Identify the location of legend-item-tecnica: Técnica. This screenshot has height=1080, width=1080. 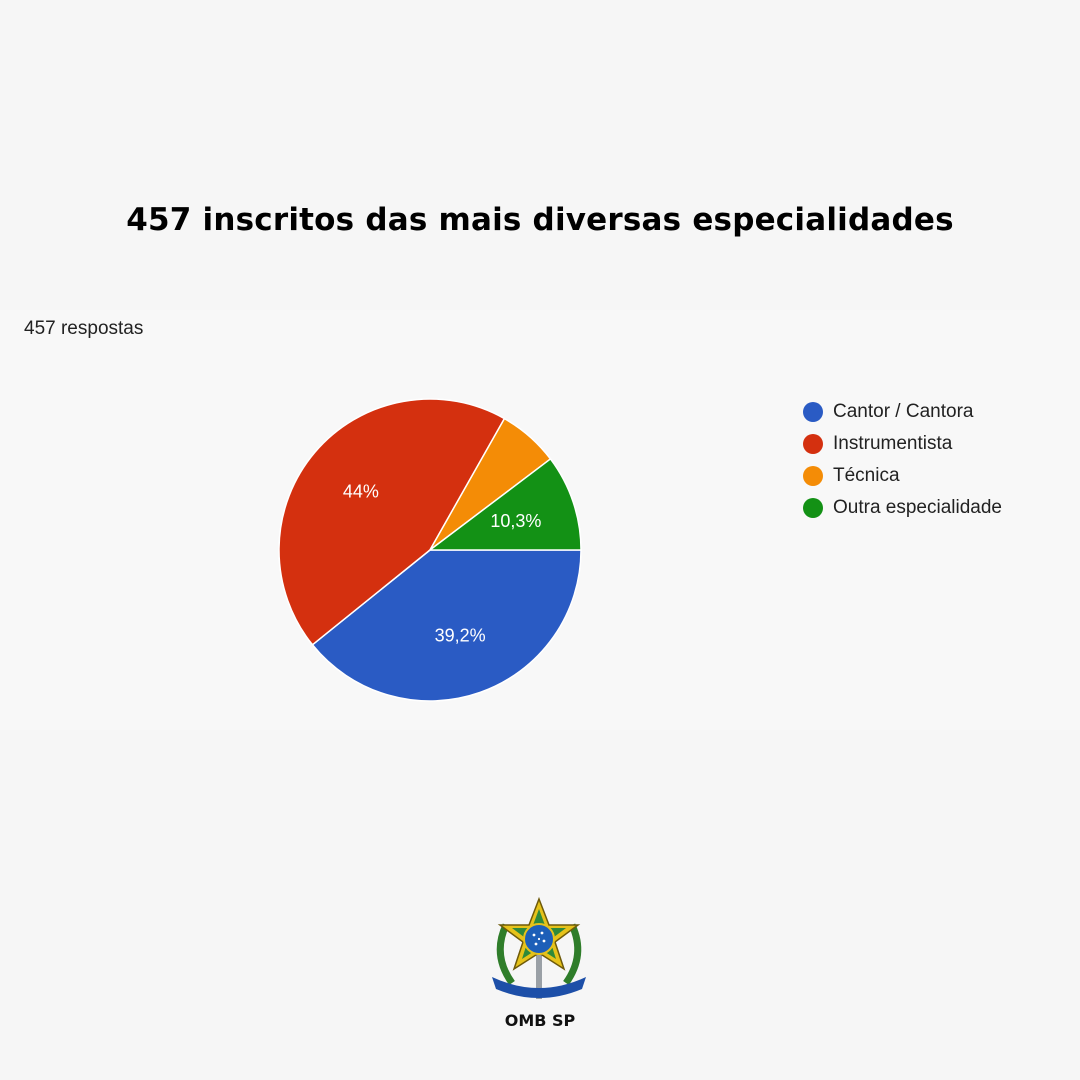
(902, 476).